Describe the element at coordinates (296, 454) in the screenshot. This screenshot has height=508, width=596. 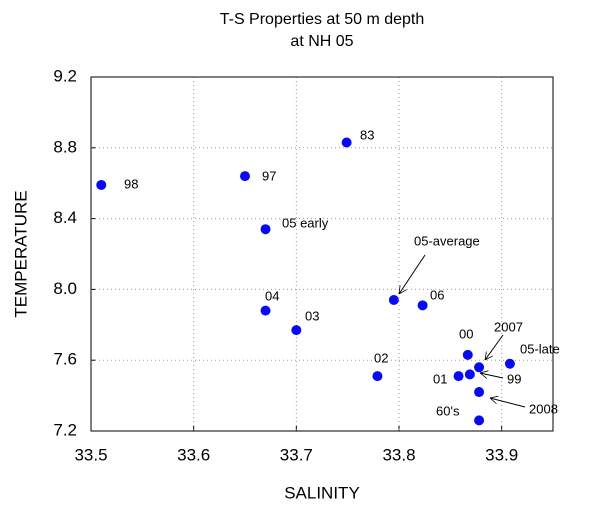
I see `x-tick-label: 33.7` at that location.